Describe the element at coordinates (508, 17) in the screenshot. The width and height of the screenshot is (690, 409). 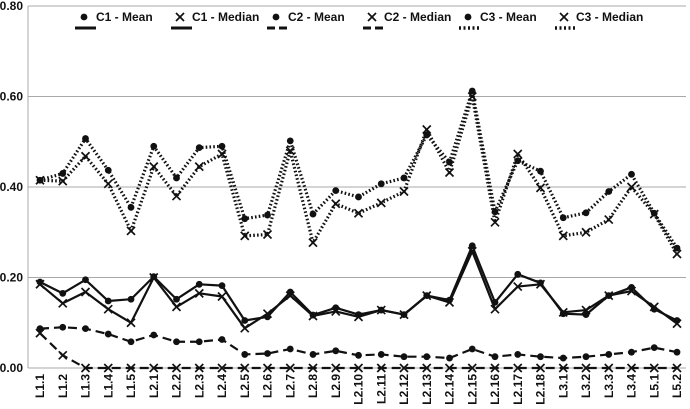
I see `legend-label: C3 - Mean` at that location.